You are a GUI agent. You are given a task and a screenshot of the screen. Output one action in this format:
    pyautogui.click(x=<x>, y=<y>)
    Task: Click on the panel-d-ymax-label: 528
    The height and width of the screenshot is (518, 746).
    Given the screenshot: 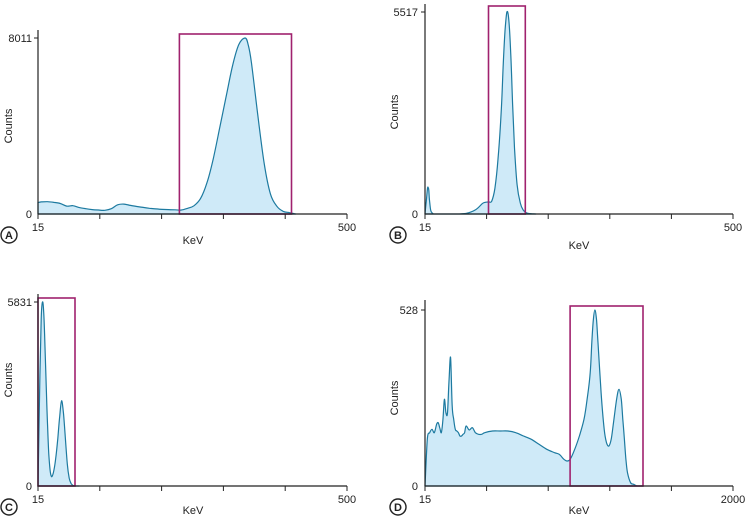 What is the action you would take?
    pyautogui.click(x=409, y=311)
    